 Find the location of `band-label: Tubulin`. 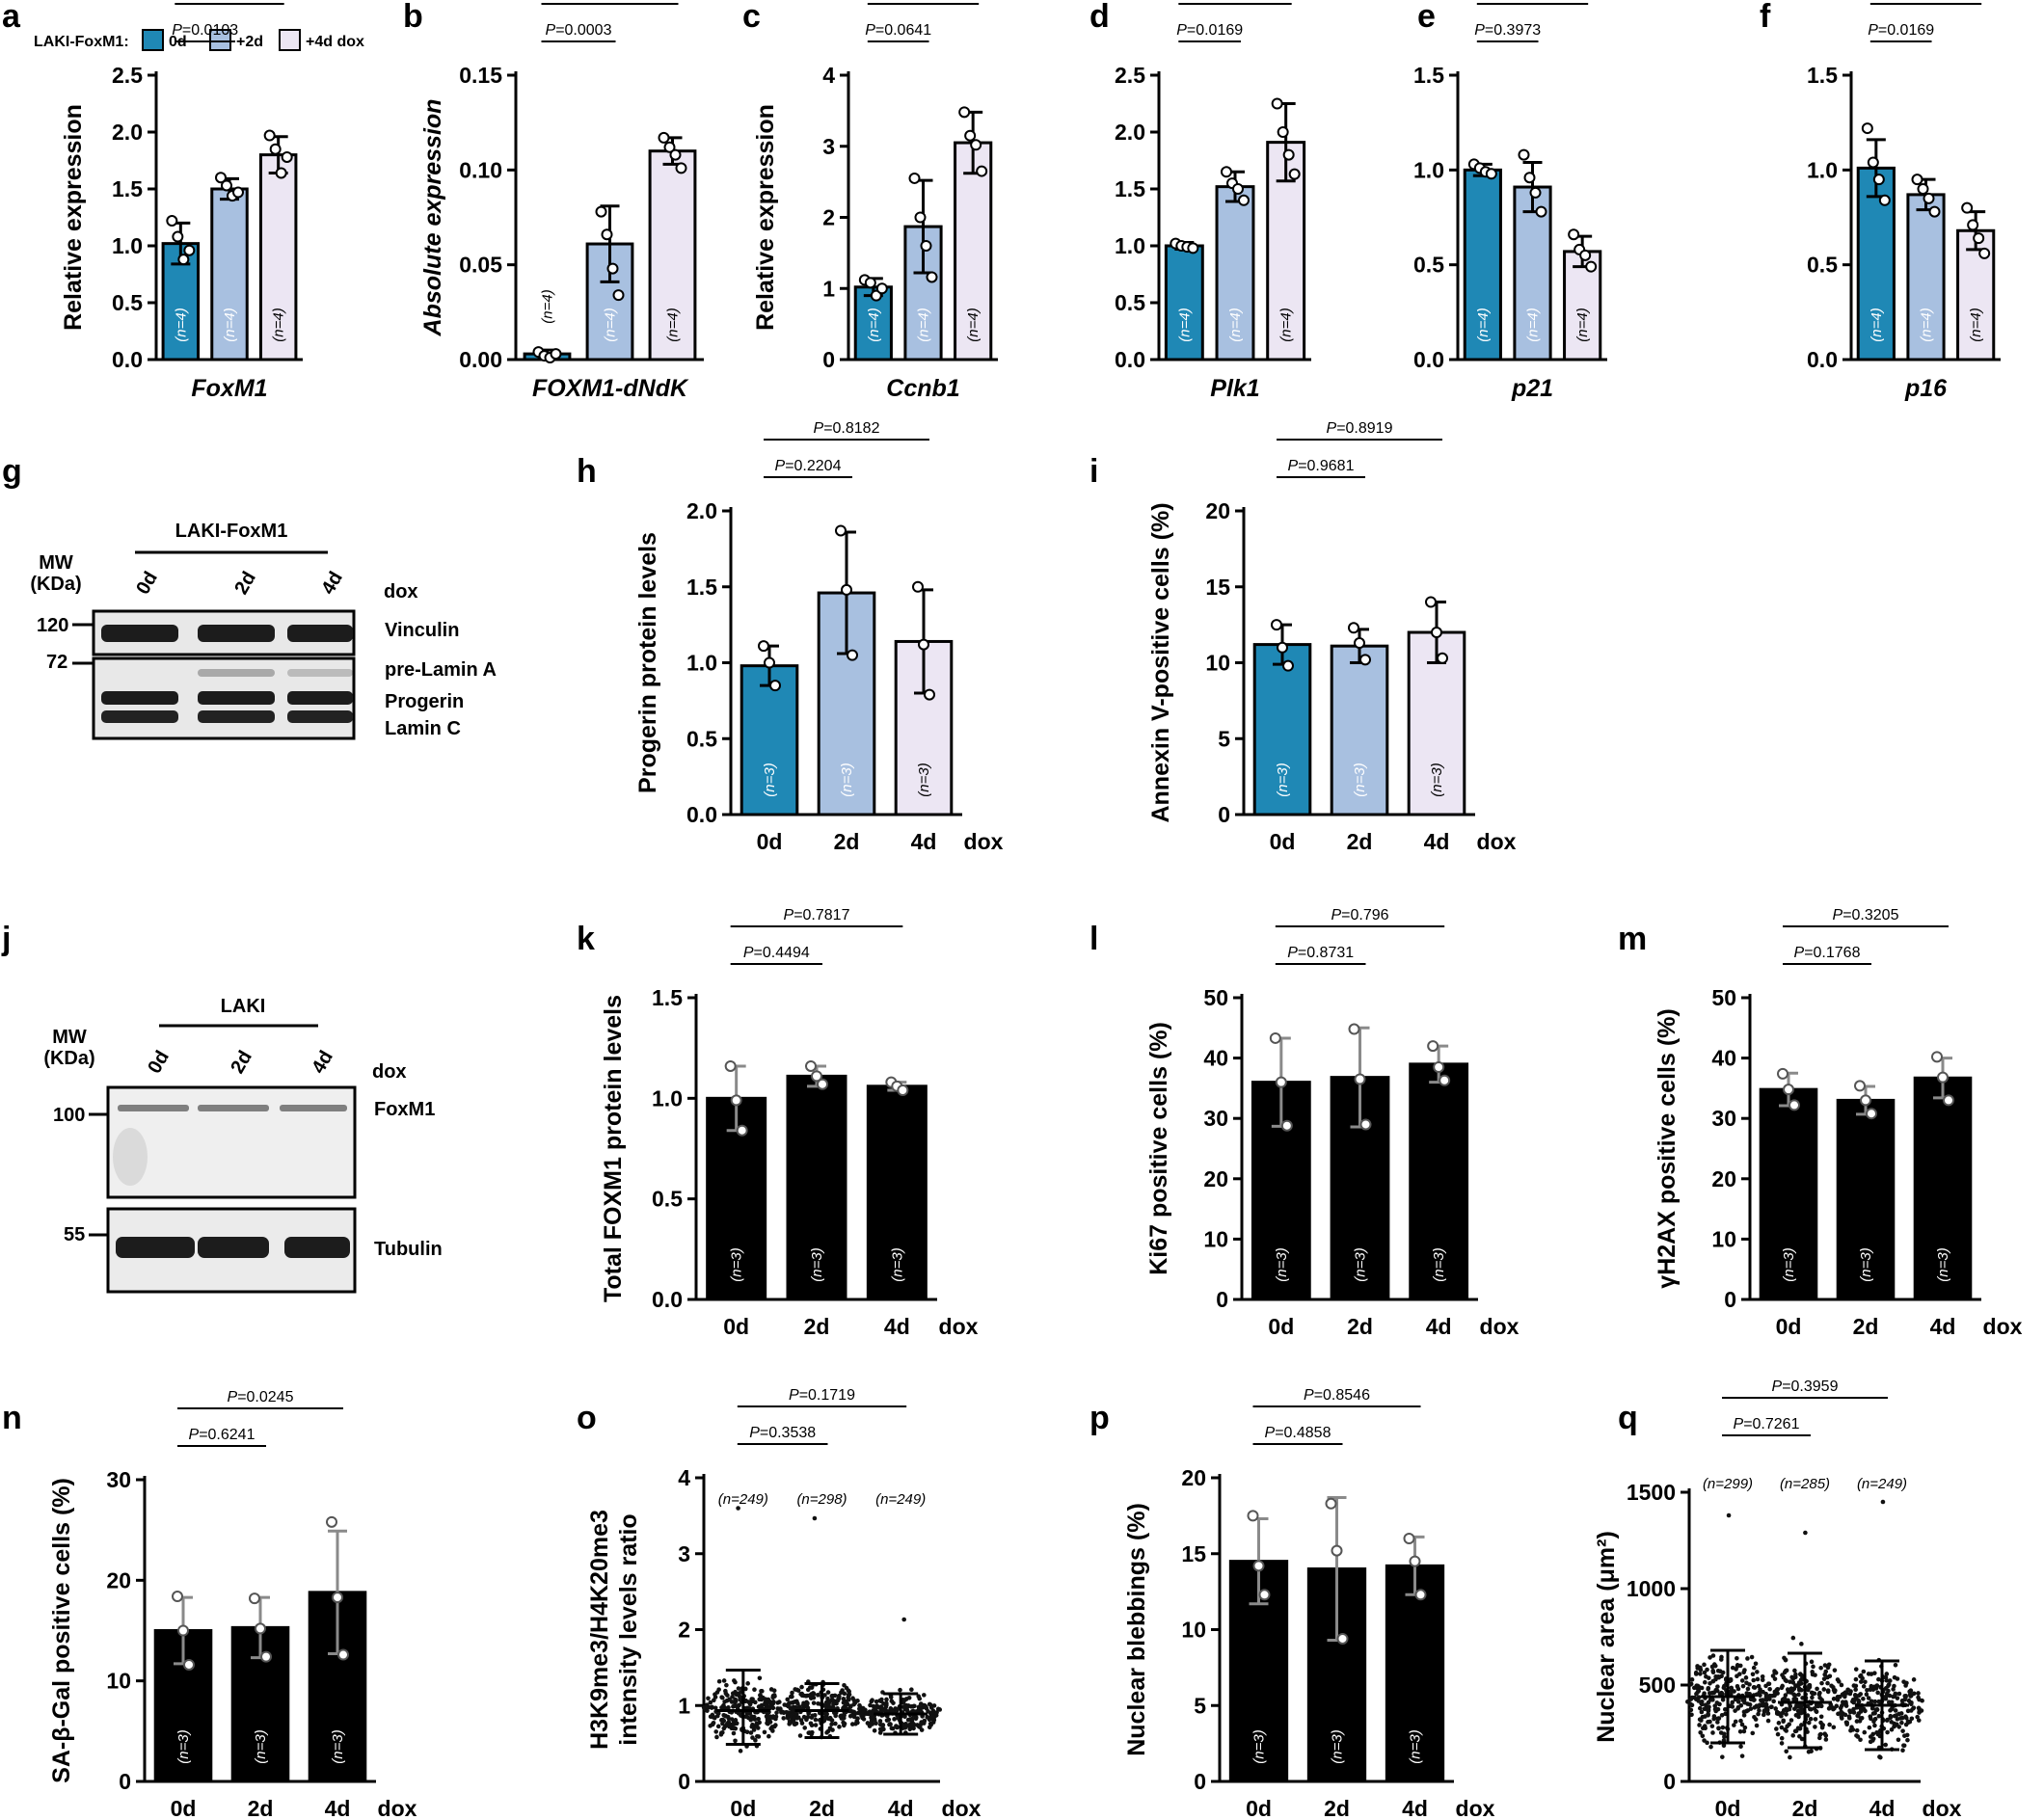

band-label: Tubulin is located at coordinates (409, 1249).